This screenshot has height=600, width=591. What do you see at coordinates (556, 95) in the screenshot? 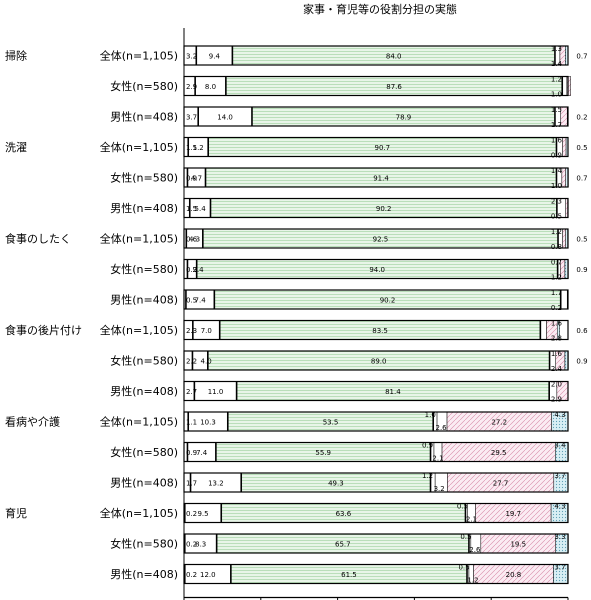
I see `data-label: 1.0` at bounding box center [556, 95].